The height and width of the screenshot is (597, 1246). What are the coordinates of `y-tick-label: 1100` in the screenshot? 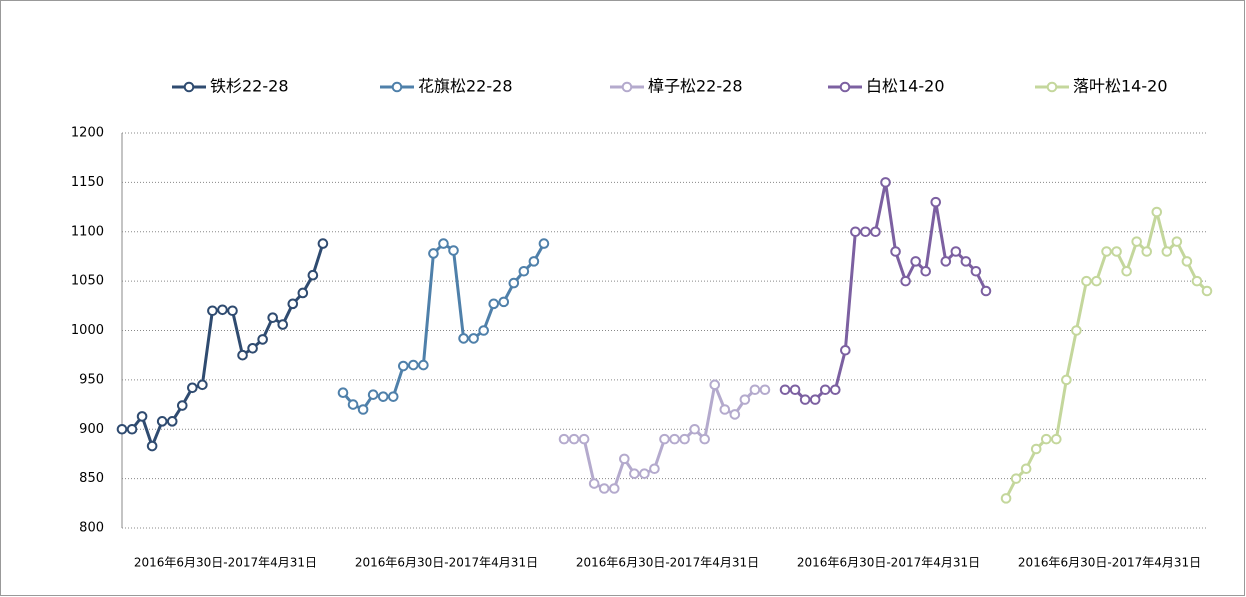 It's located at (87, 231).